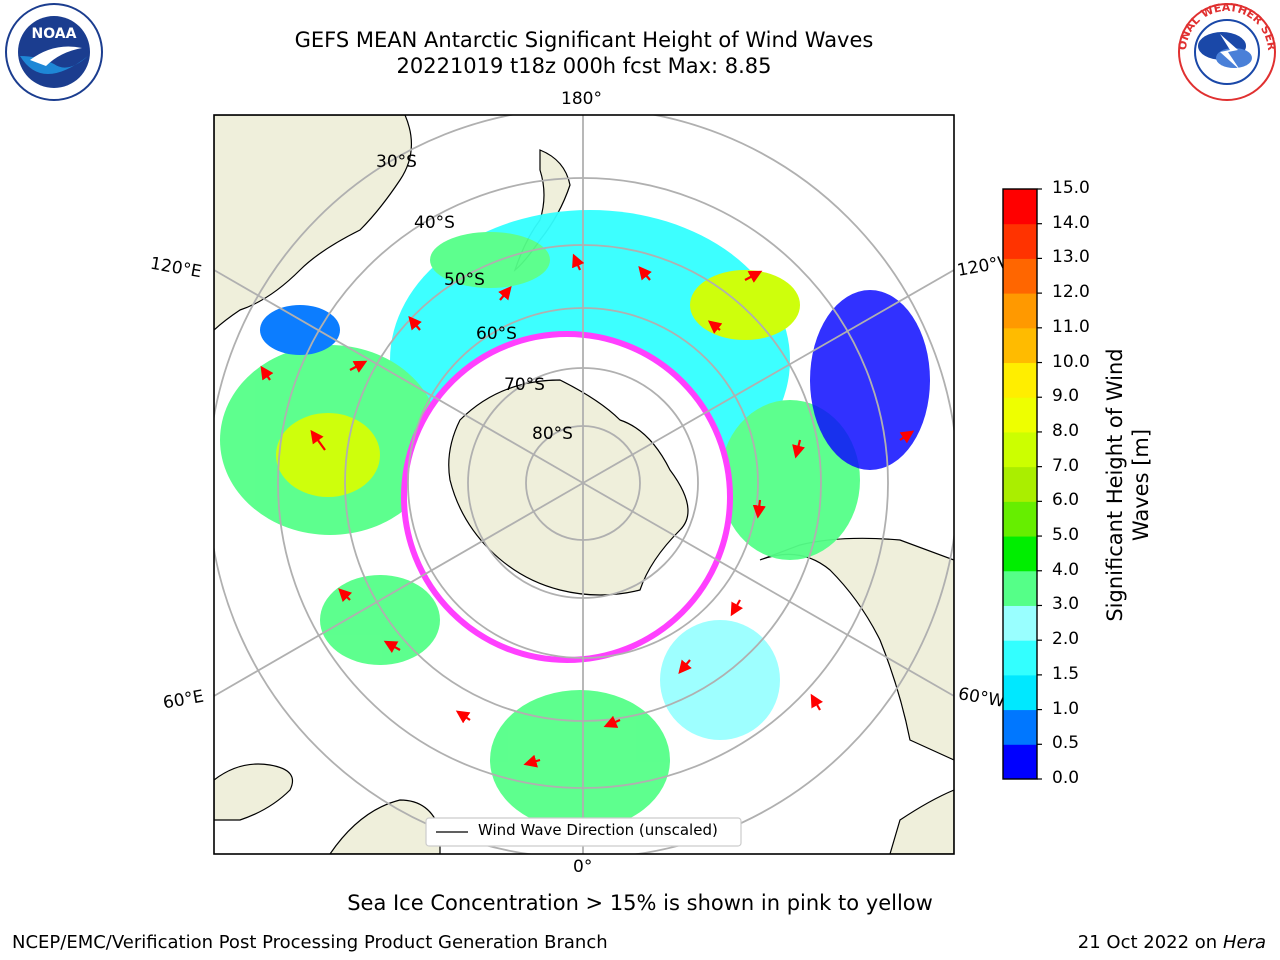  I want to click on colorbar-tick-label: 1.5, so click(1066, 673).